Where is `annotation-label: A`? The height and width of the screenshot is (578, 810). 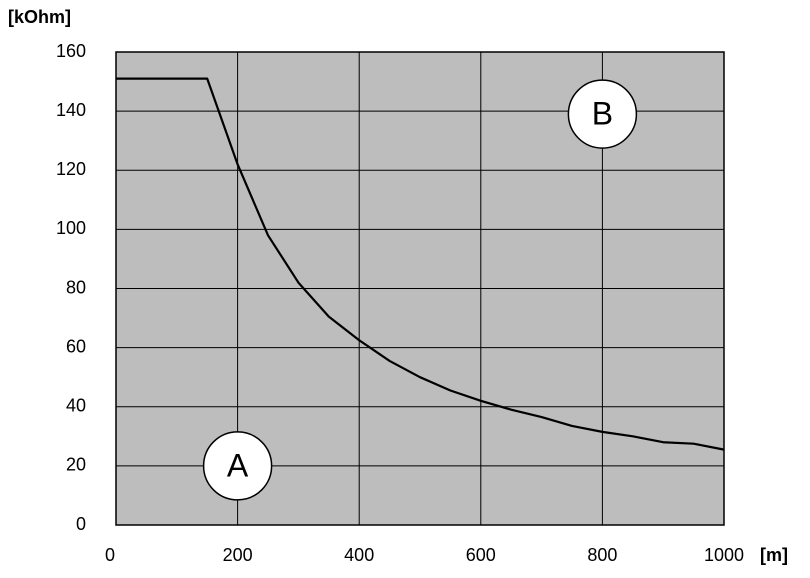 annotation-label: A is located at coordinates (238, 465).